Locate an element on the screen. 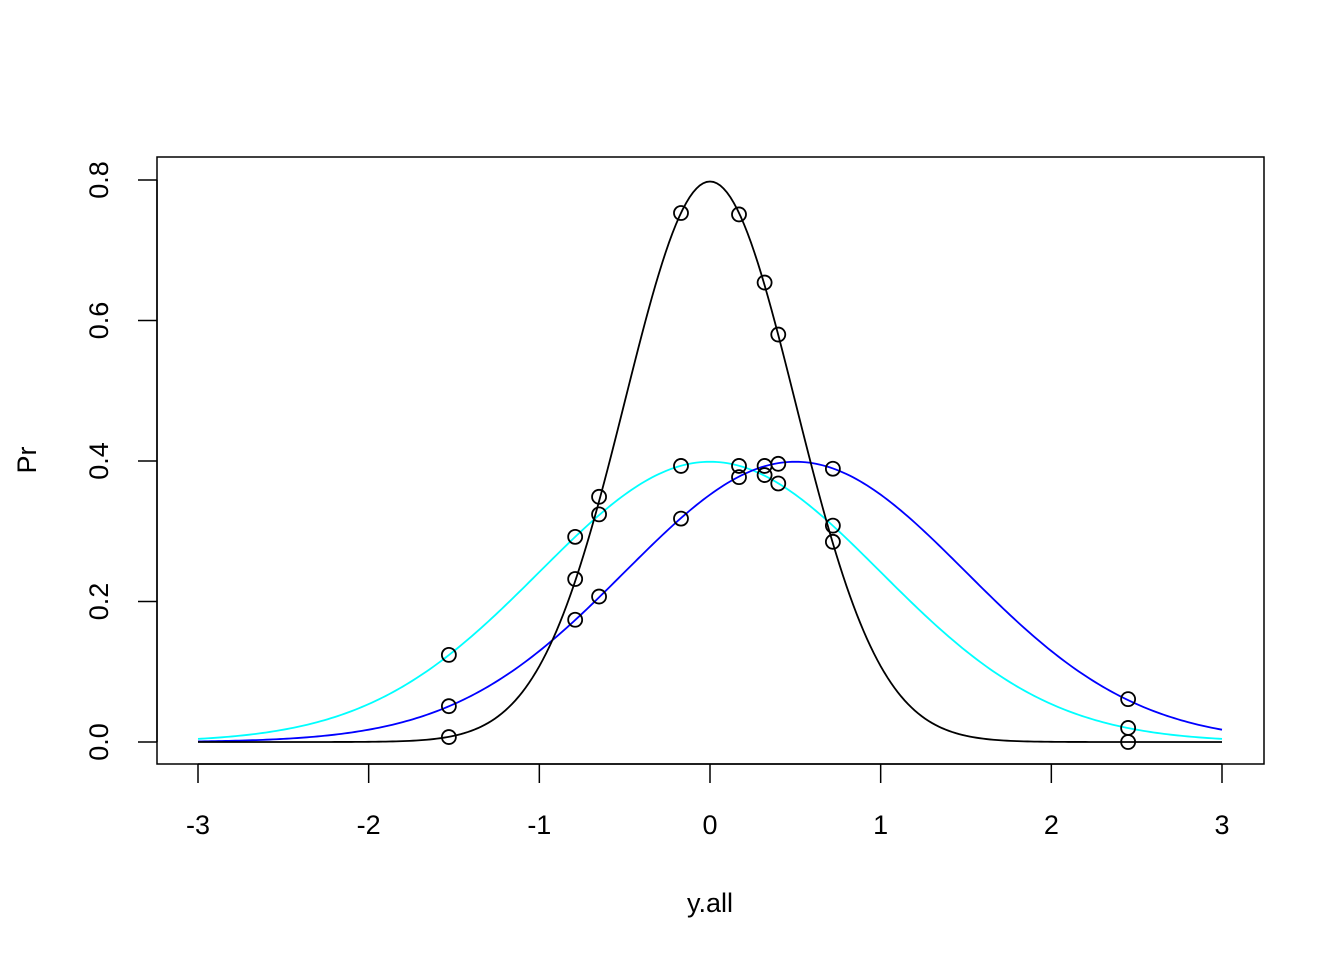 Image resolution: width=1344 pixels, height=960 pixels. y-tick-label: 0.0 is located at coordinates (99, 742).